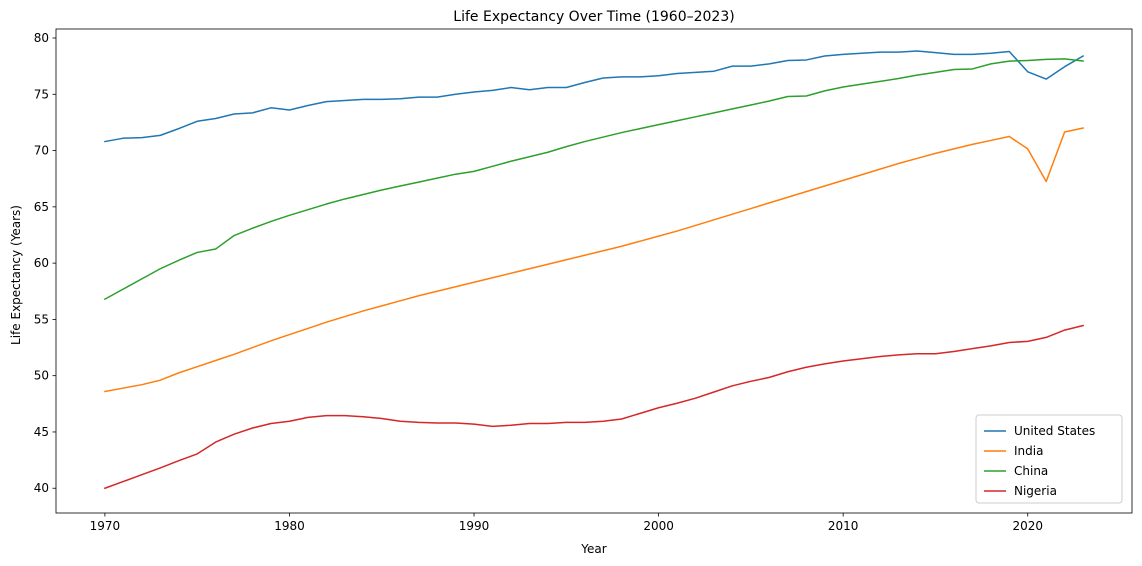 This screenshot has width=1142, height=566. I want to click on x-tick-label: 2010, so click(843, 526).